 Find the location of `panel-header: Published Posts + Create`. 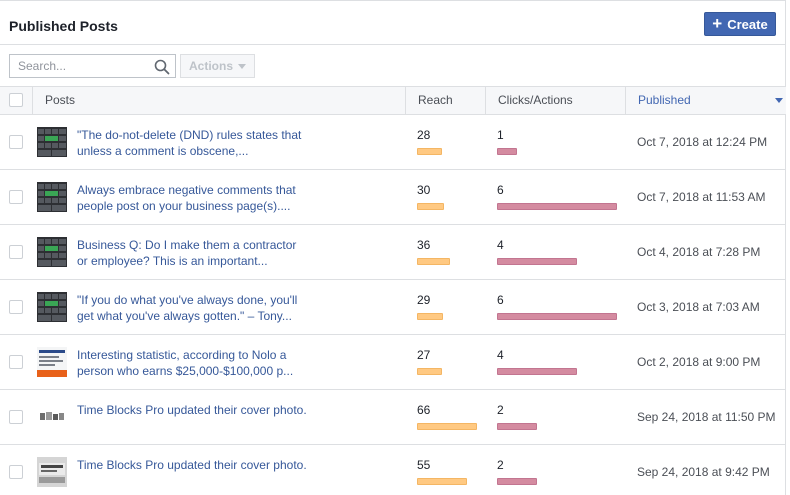

panel-header: Published Posts + Create is located at coordinates (393, 23).